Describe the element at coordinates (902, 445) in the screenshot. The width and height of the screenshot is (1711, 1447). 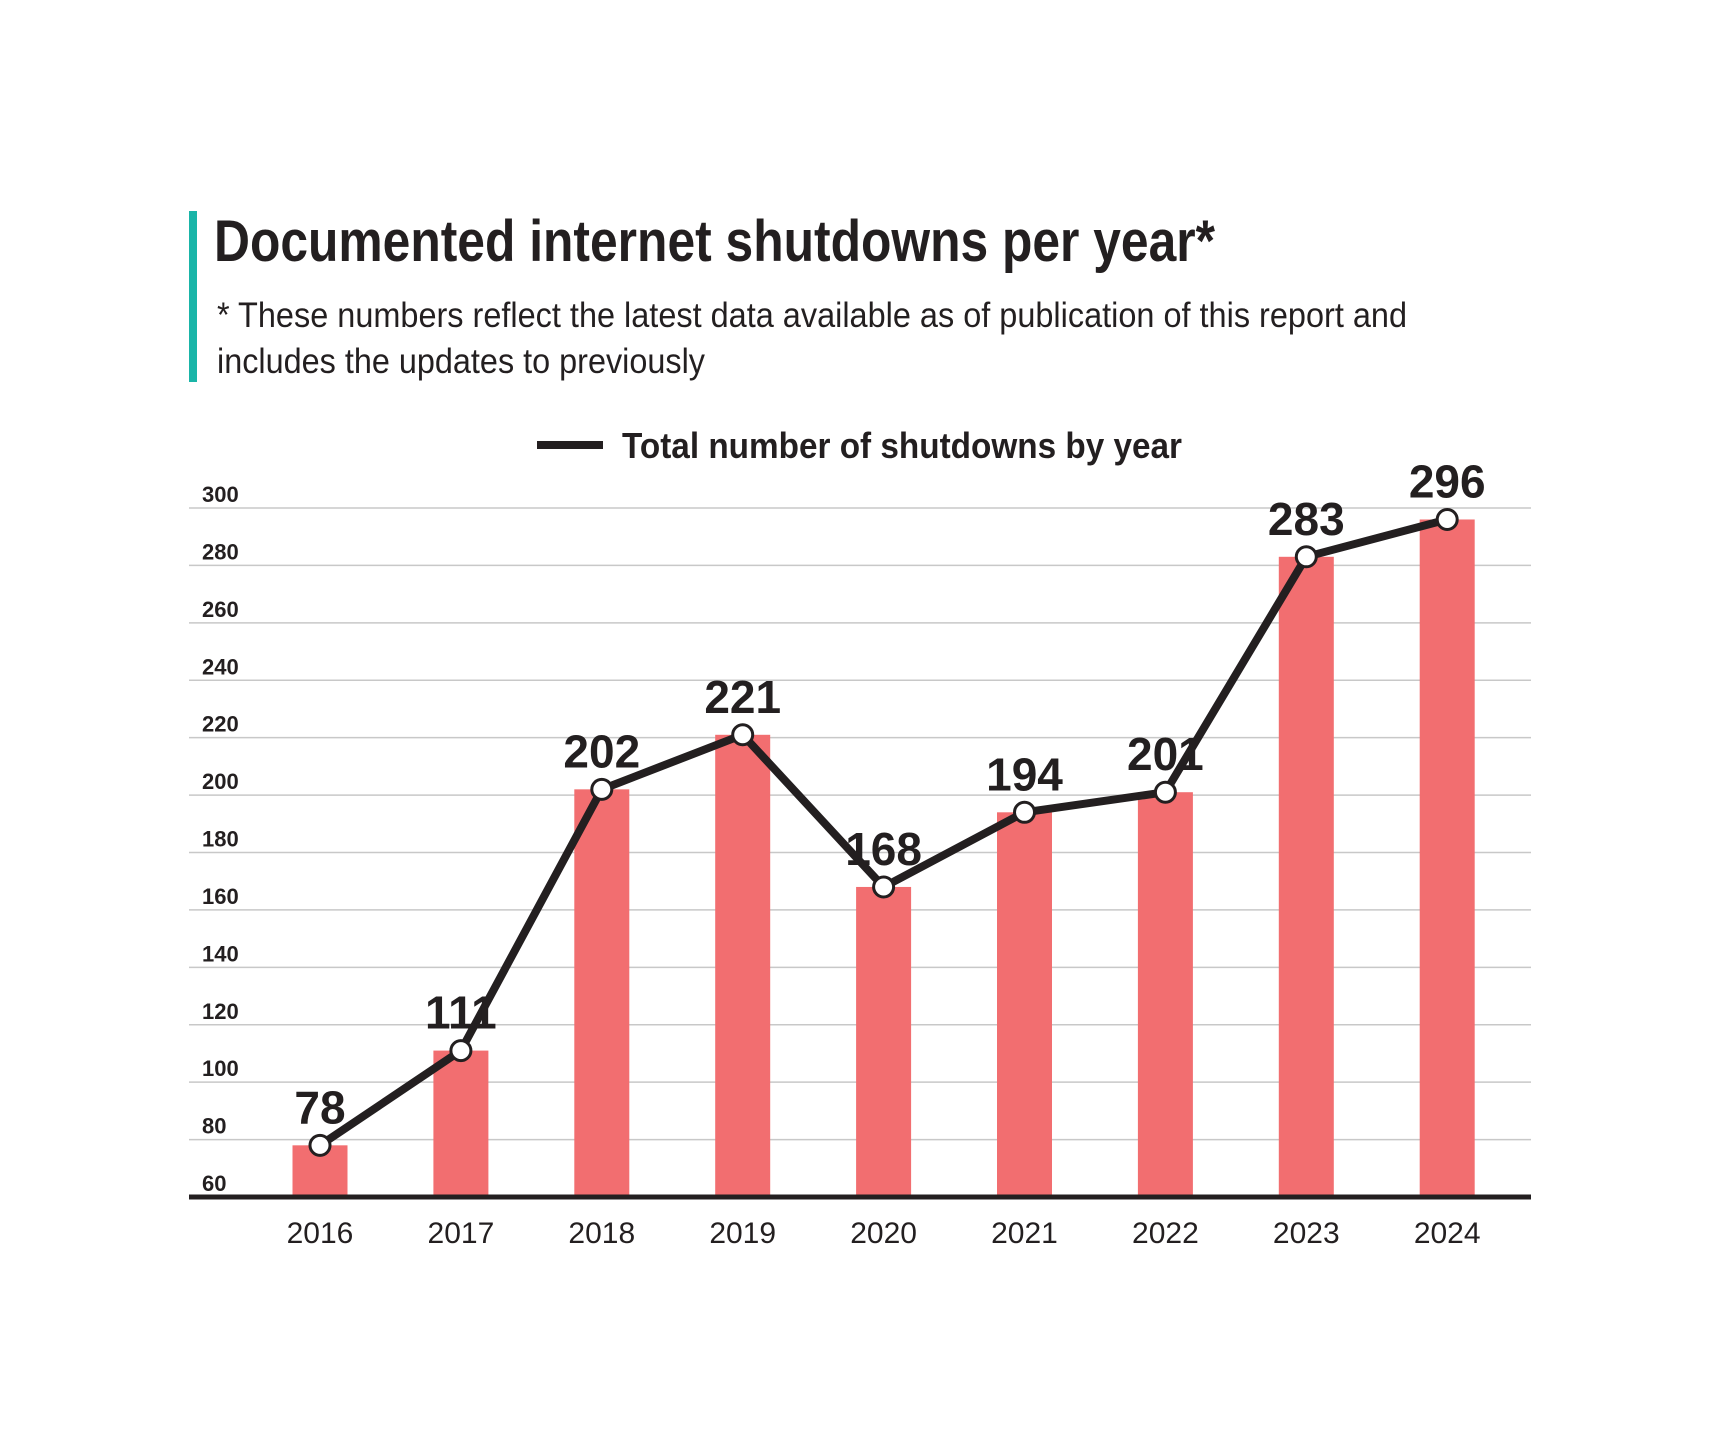
I see `legend-label: Total number of shutdowns by year` at that location.